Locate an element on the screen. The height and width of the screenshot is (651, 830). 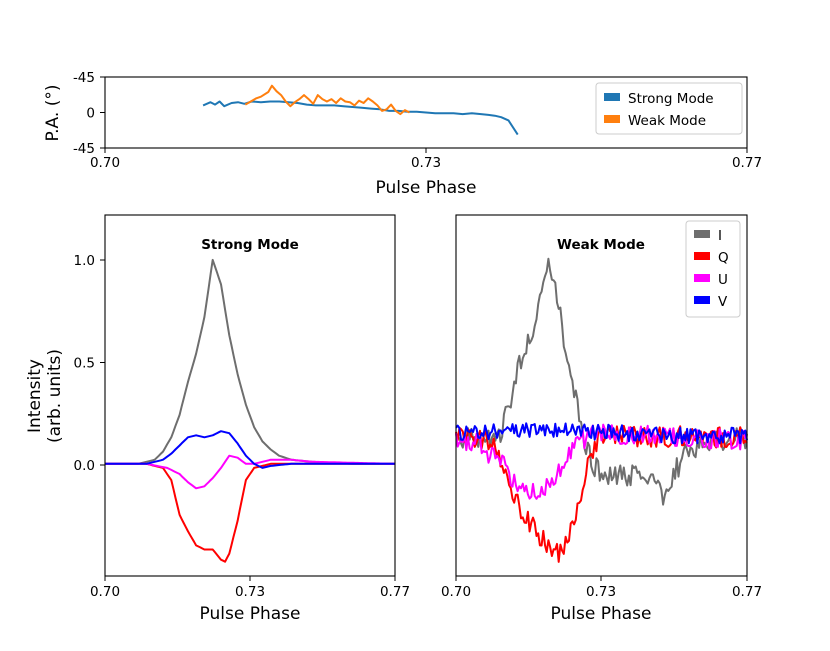
strong-ytick-label: 0.5 is located at coordinates (84, 364).